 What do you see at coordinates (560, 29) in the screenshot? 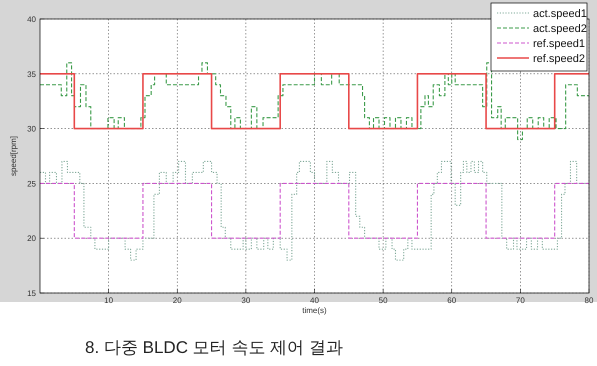
I see `legend-label: act.speed2` at bounding box center [560, 29].